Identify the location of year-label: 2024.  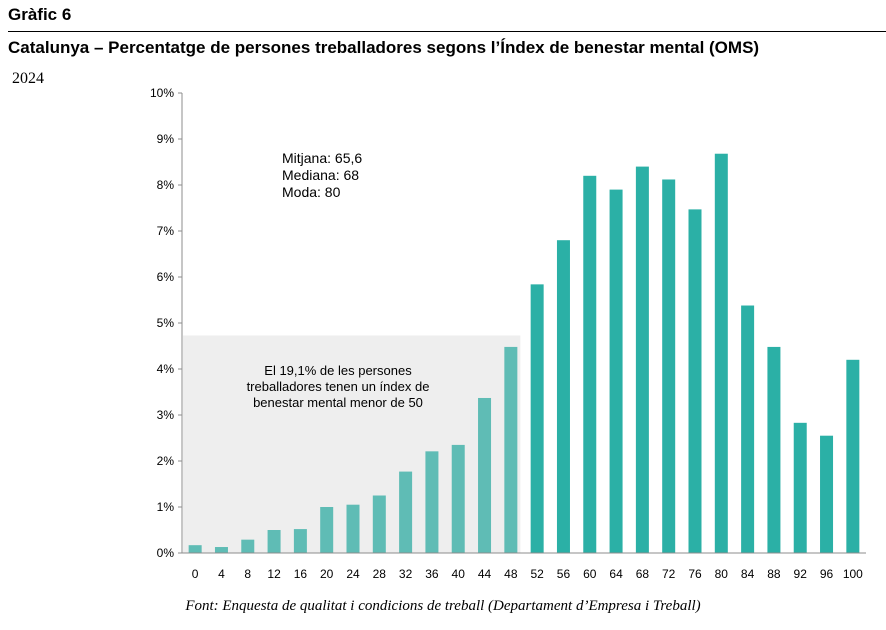
(28, 78).